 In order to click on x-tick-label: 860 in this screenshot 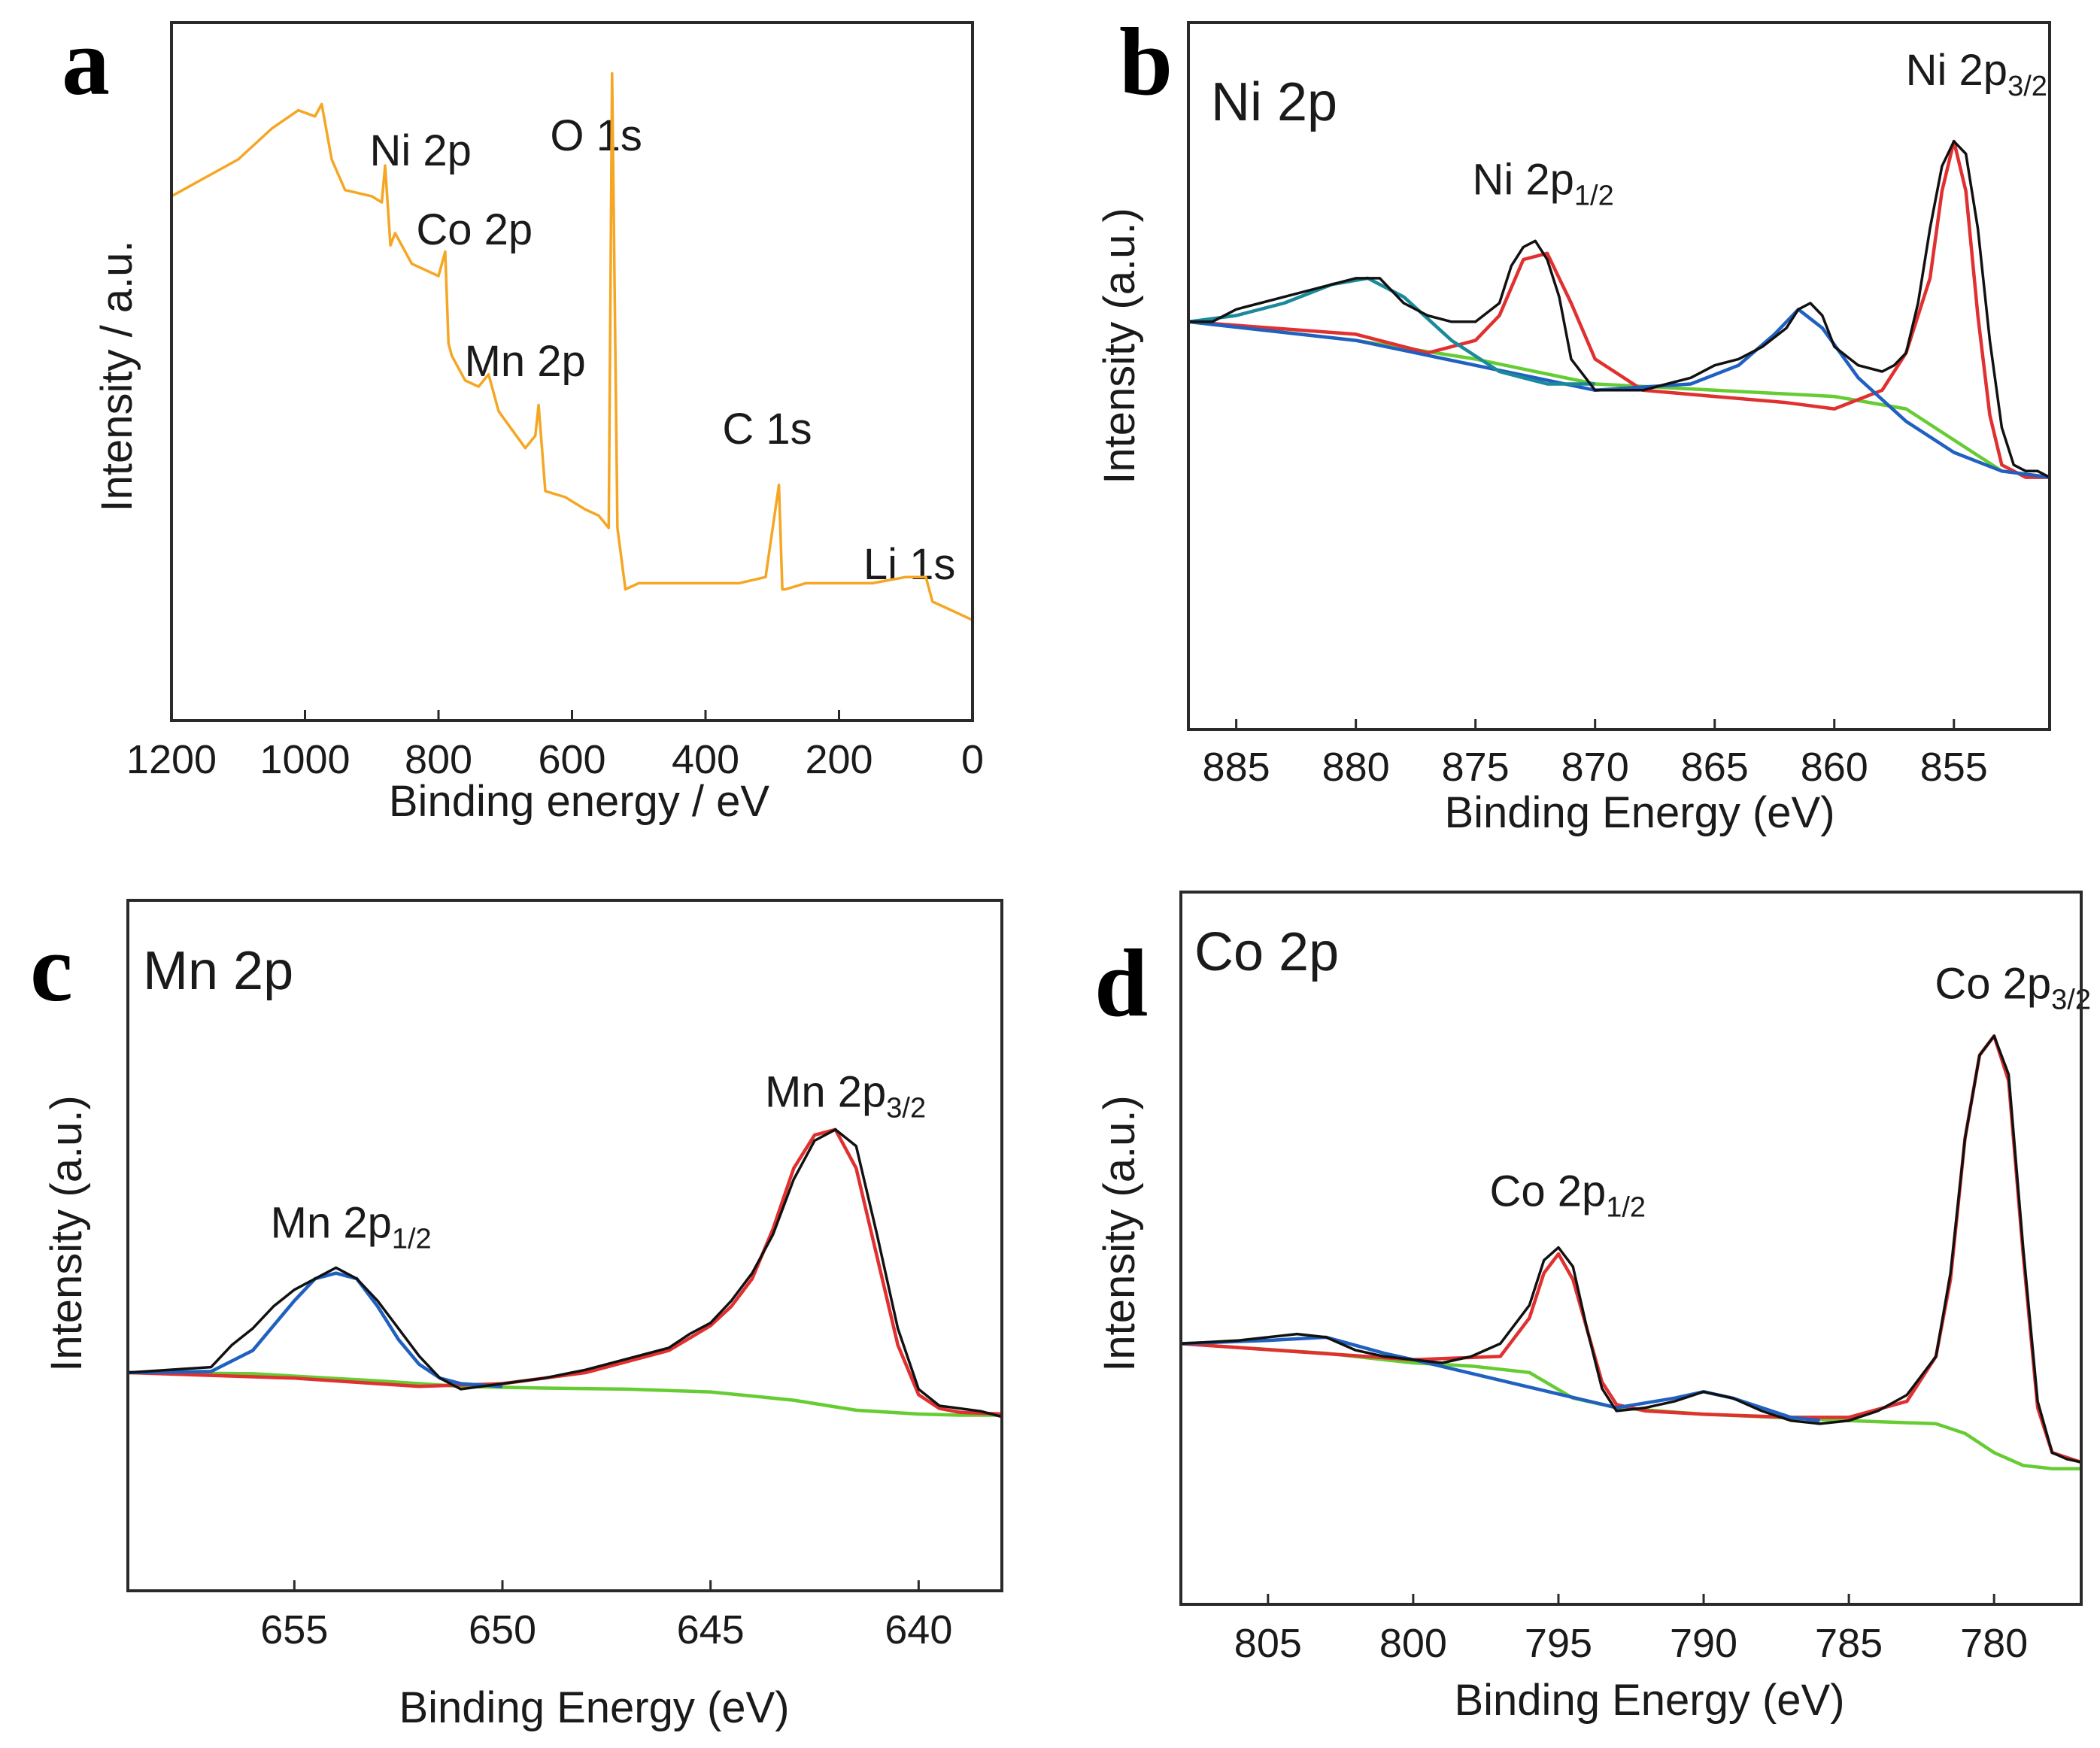, I will do `click(1834, 767)`.